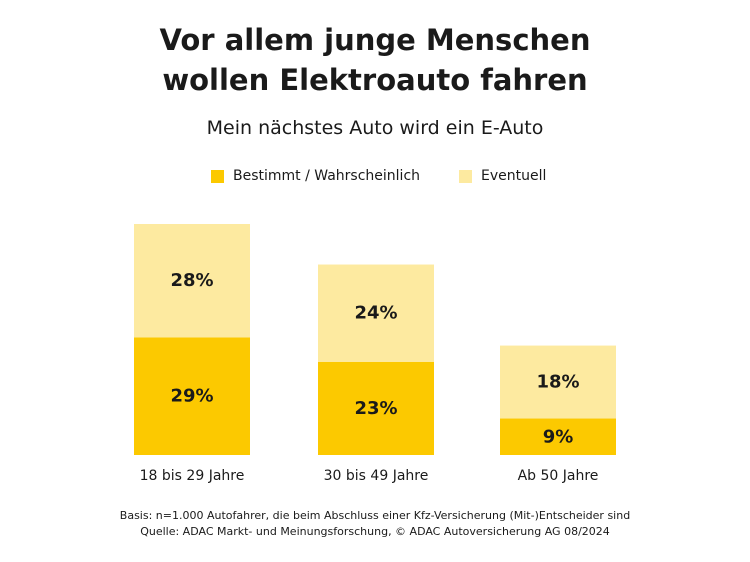  Describe the element at coordinates (327, 176) in the screenshot. I see `legend-label-bestimmt: Bestimmt / Wahrscheinlich` at that location.